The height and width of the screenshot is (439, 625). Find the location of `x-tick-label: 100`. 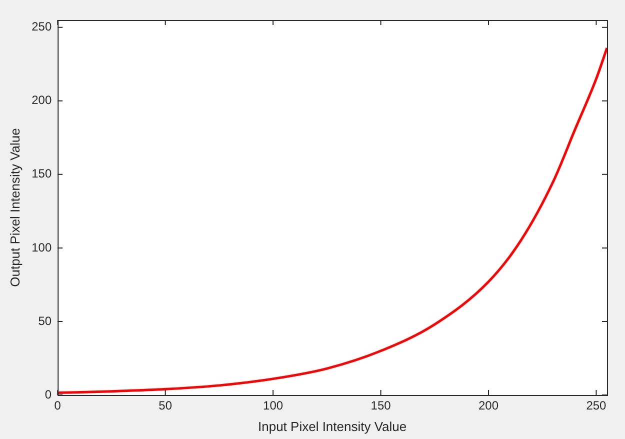

x-tick-label: 100 is located at coordinates (273, 405).